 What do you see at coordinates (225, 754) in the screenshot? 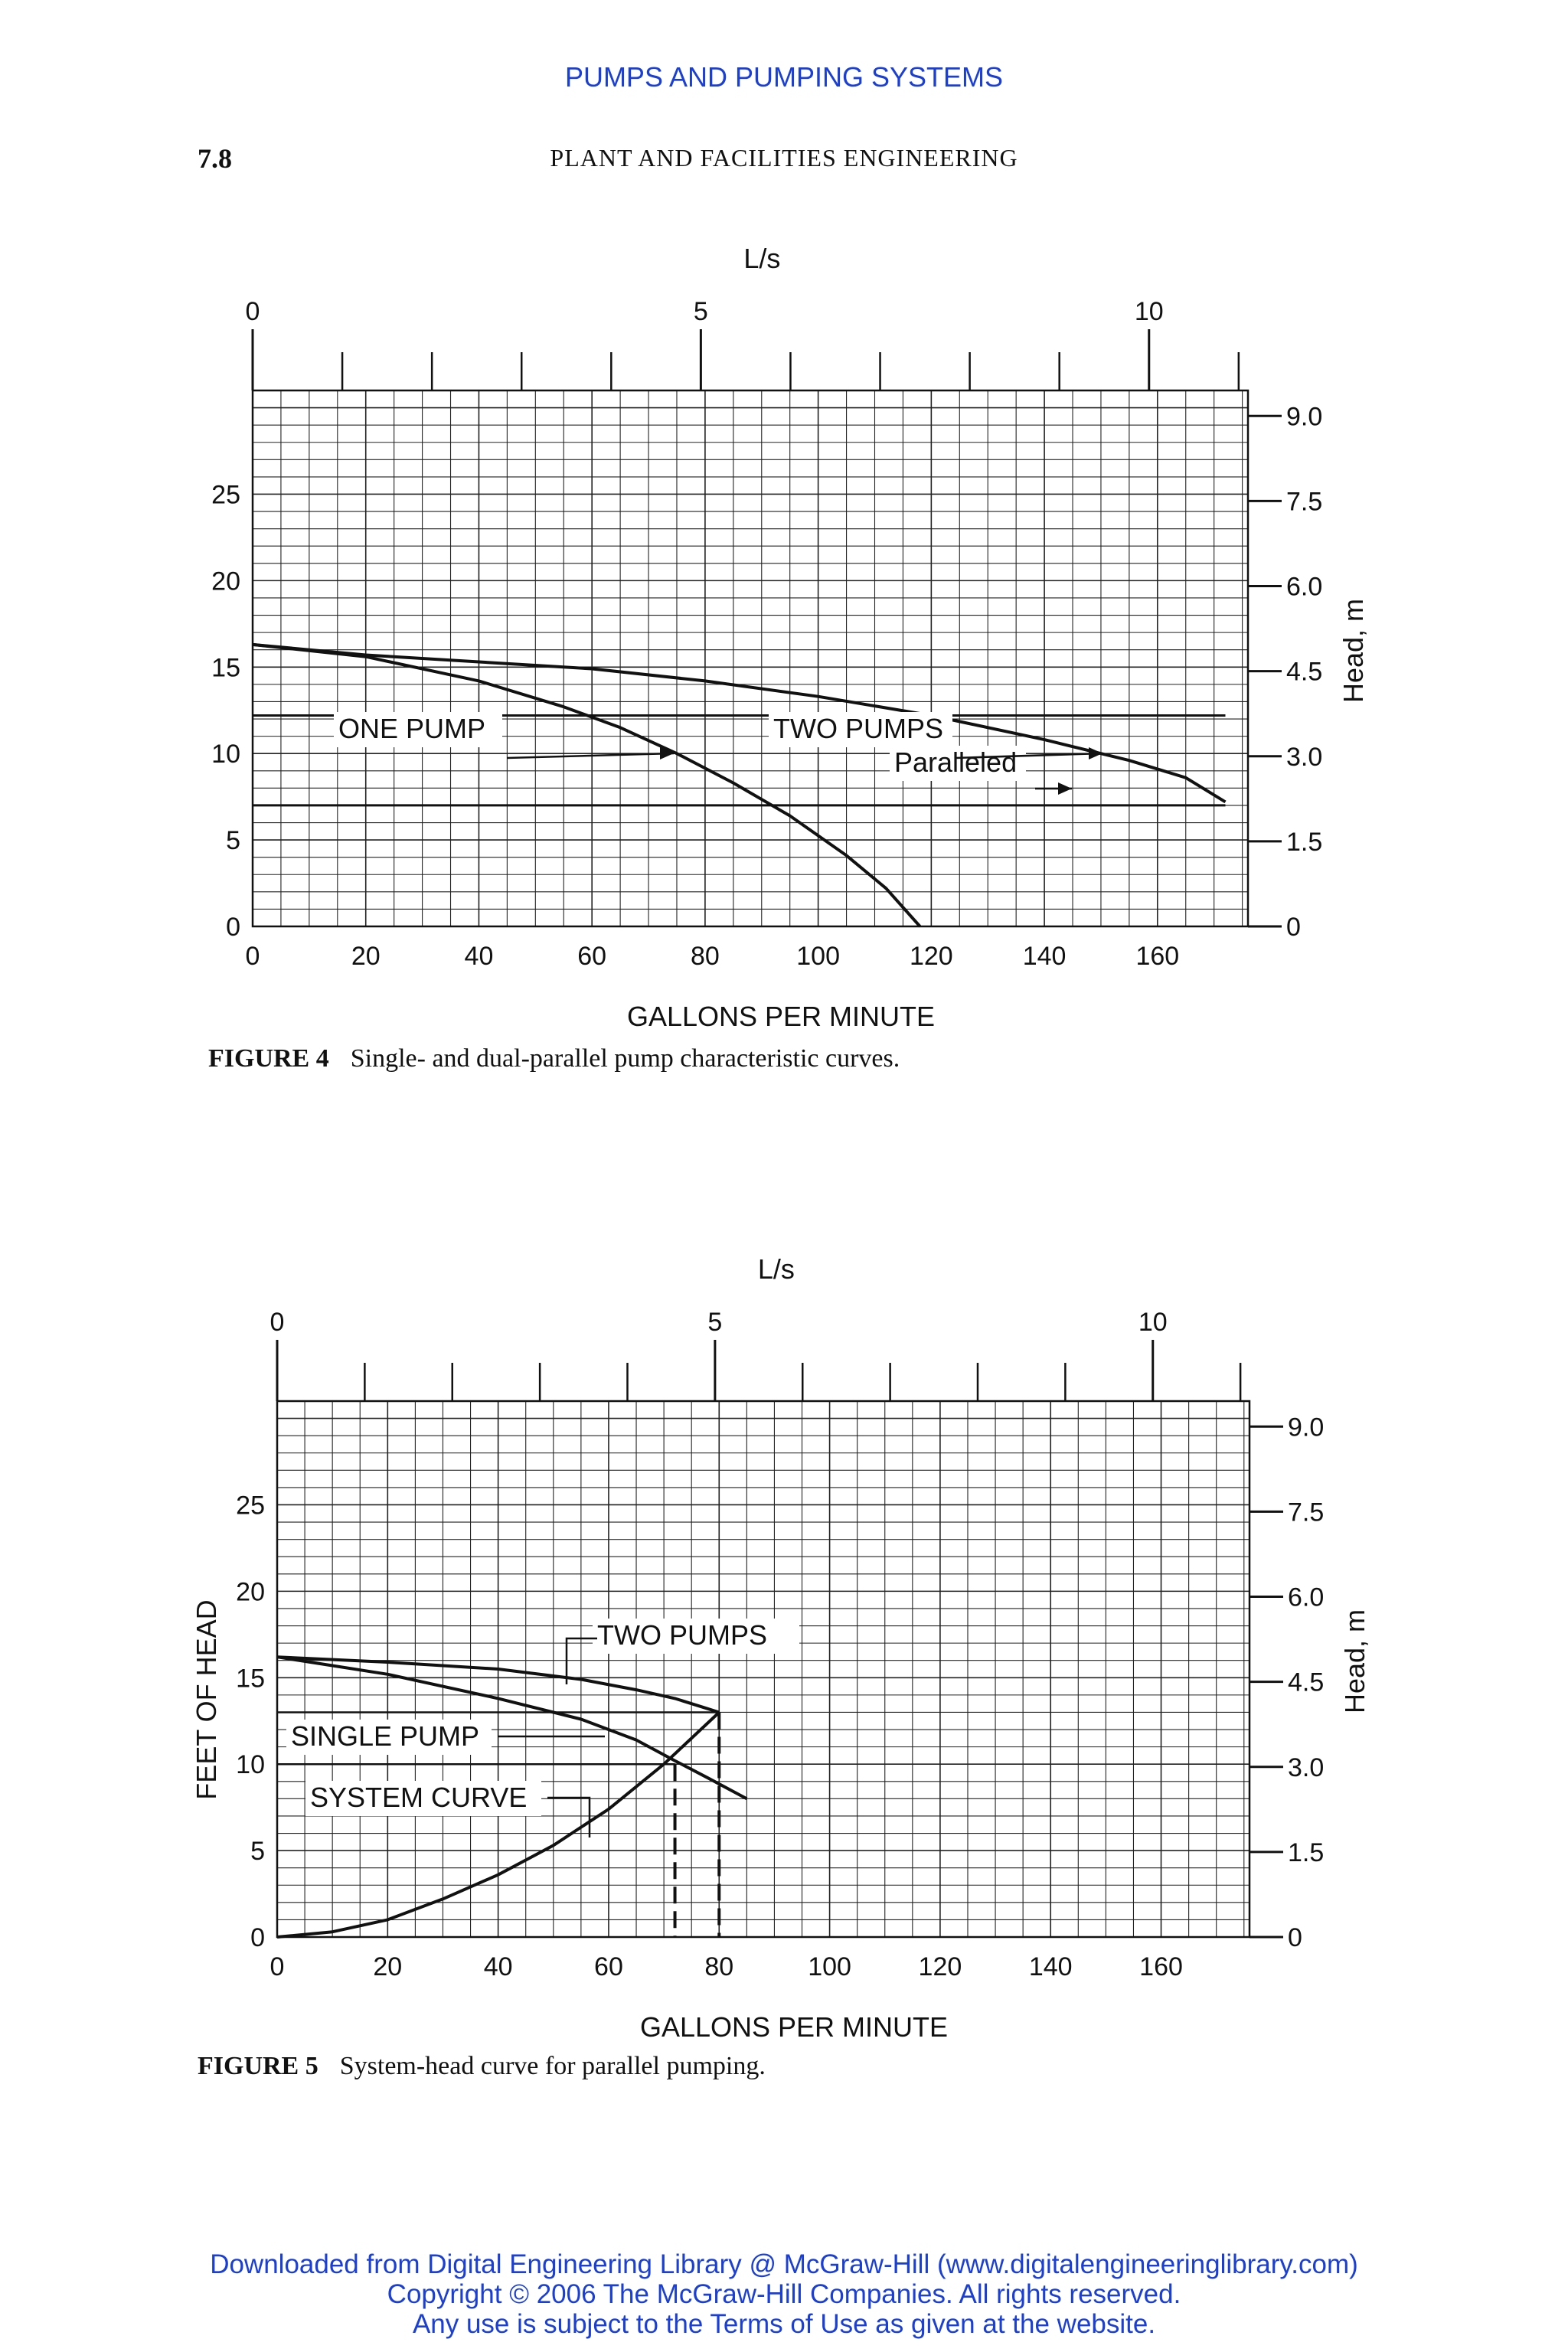
I see `fig4-y-tick-label: 10` at bounding box center [225, 754].